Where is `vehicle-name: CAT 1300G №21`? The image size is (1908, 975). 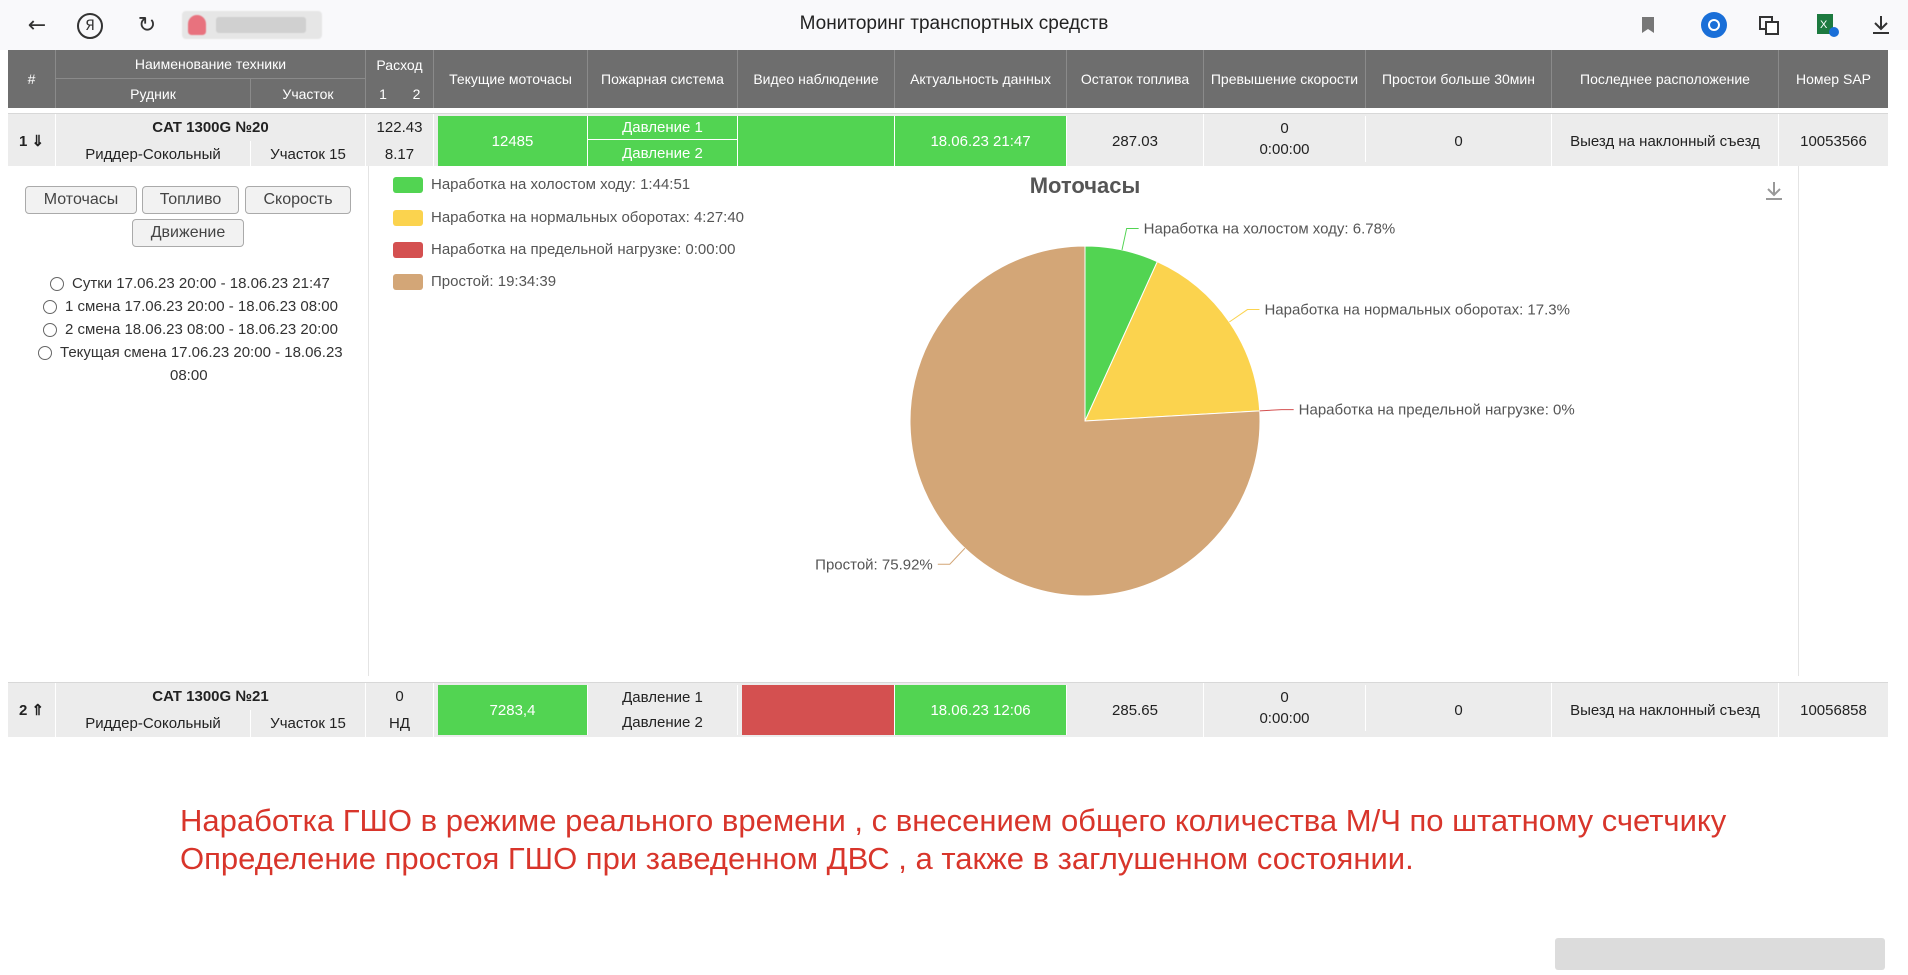 vehicle-name: CAT 1300G №21 is located at coordinates (211, 696).